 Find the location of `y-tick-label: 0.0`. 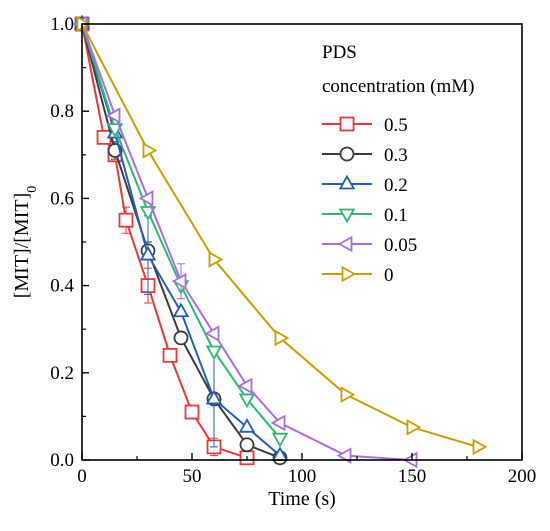

y-tick-label: 0.0 is located at coordinates (62, 460).